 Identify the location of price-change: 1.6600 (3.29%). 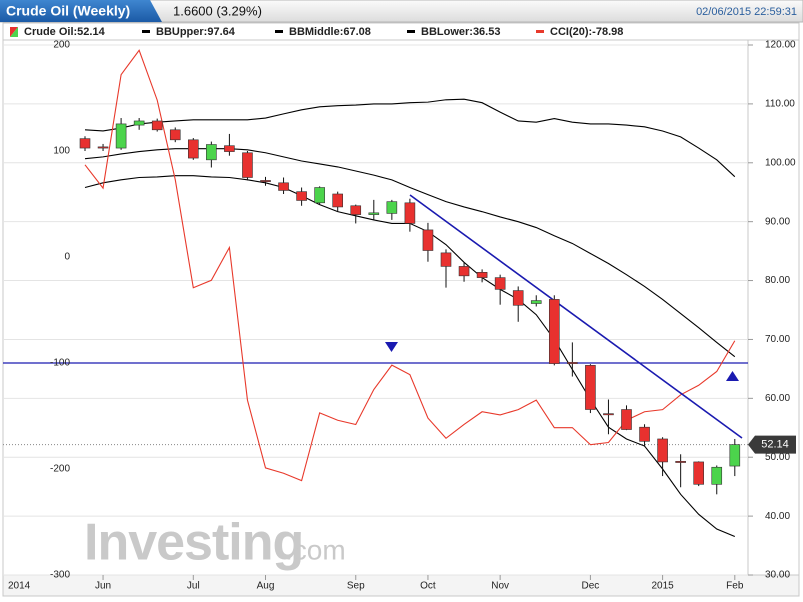
(217, 10).